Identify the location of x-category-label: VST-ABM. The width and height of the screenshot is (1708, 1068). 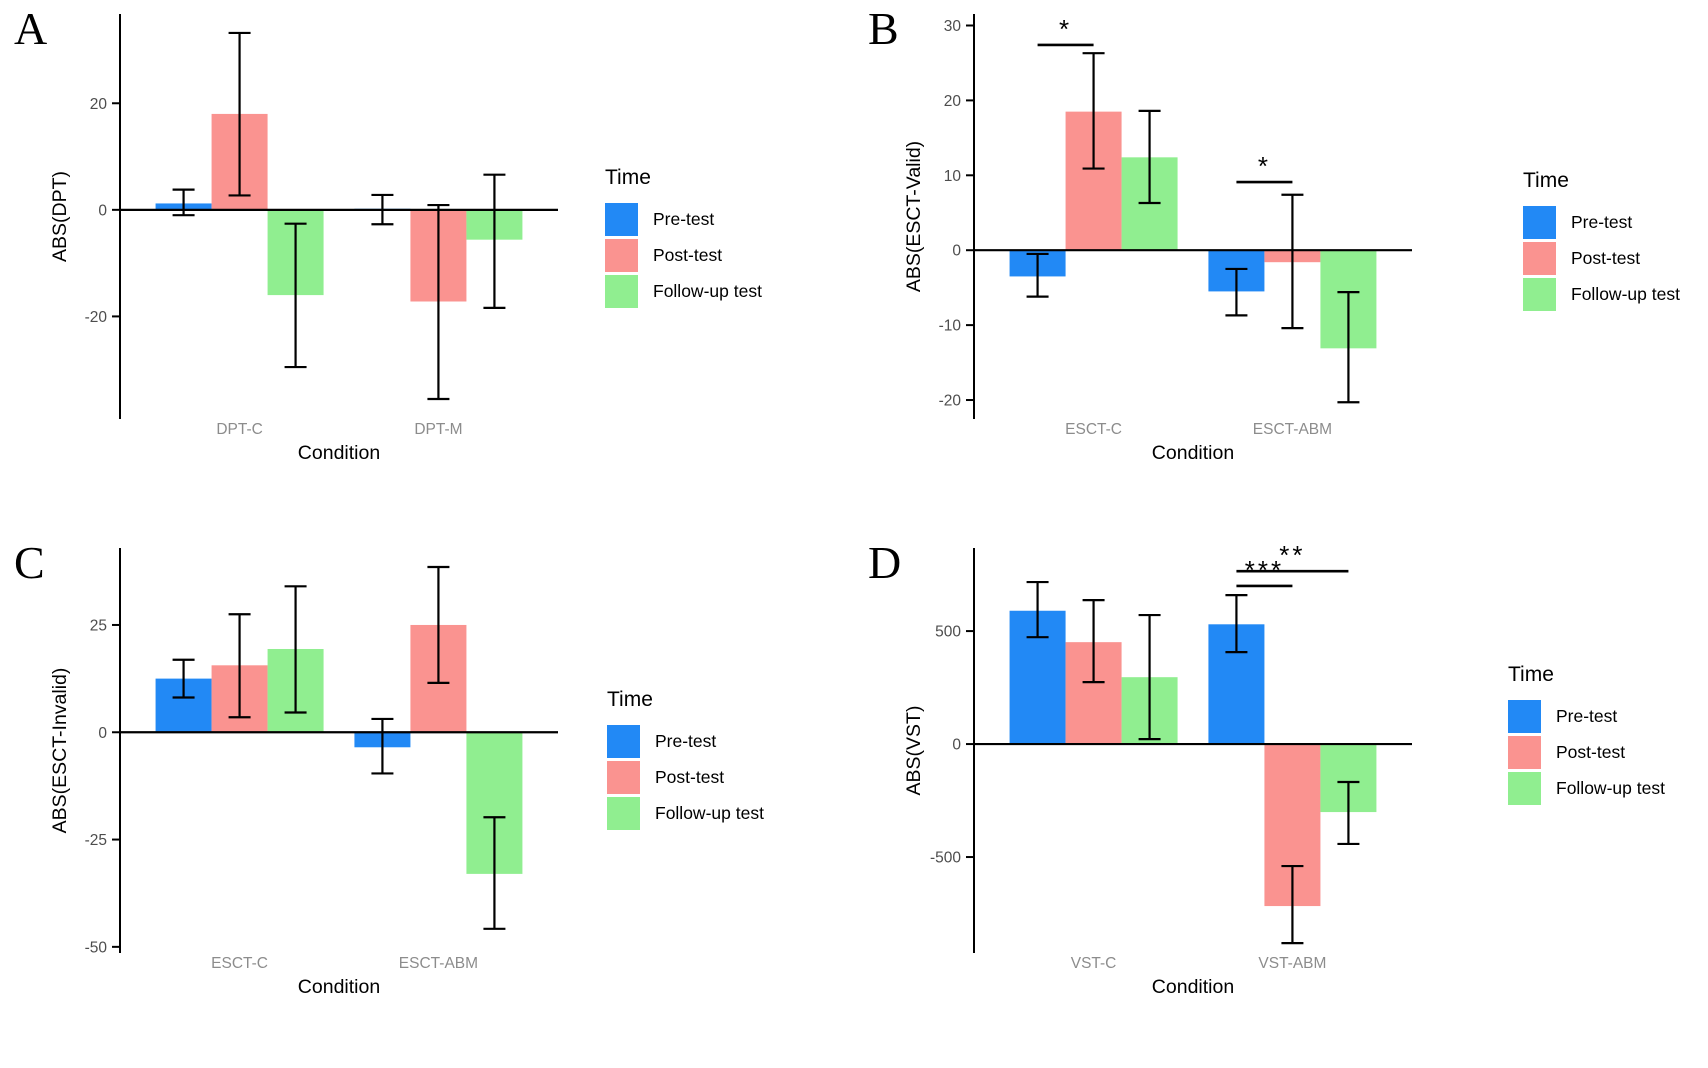
(1292, 963).